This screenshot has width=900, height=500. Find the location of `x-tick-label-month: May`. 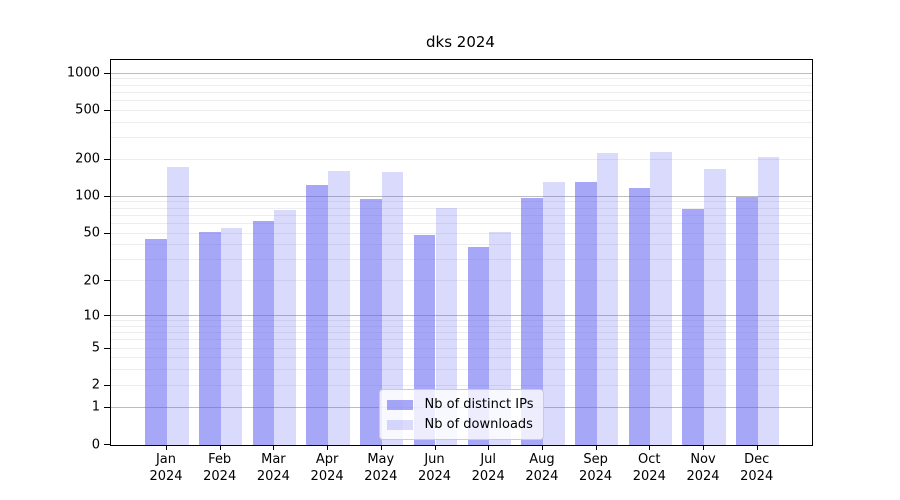

x-tick-label-month: May is located at coordinates (381, 459).